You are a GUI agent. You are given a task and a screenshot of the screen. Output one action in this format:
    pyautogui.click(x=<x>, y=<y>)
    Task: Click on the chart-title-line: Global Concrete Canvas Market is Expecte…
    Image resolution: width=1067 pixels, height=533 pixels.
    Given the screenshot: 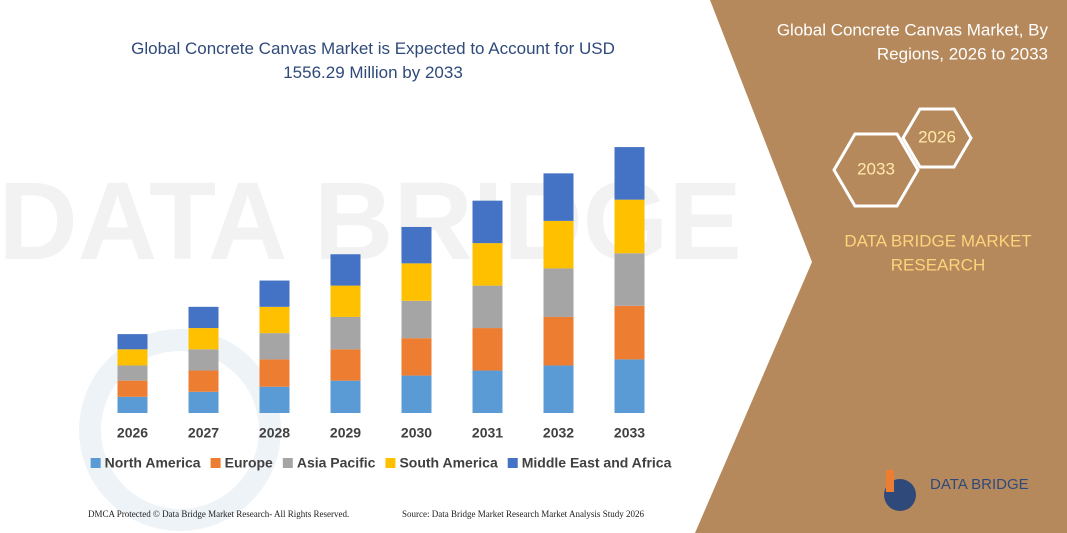 What is the action you would take?
    pyautogui.click(x=373, y=60)
    